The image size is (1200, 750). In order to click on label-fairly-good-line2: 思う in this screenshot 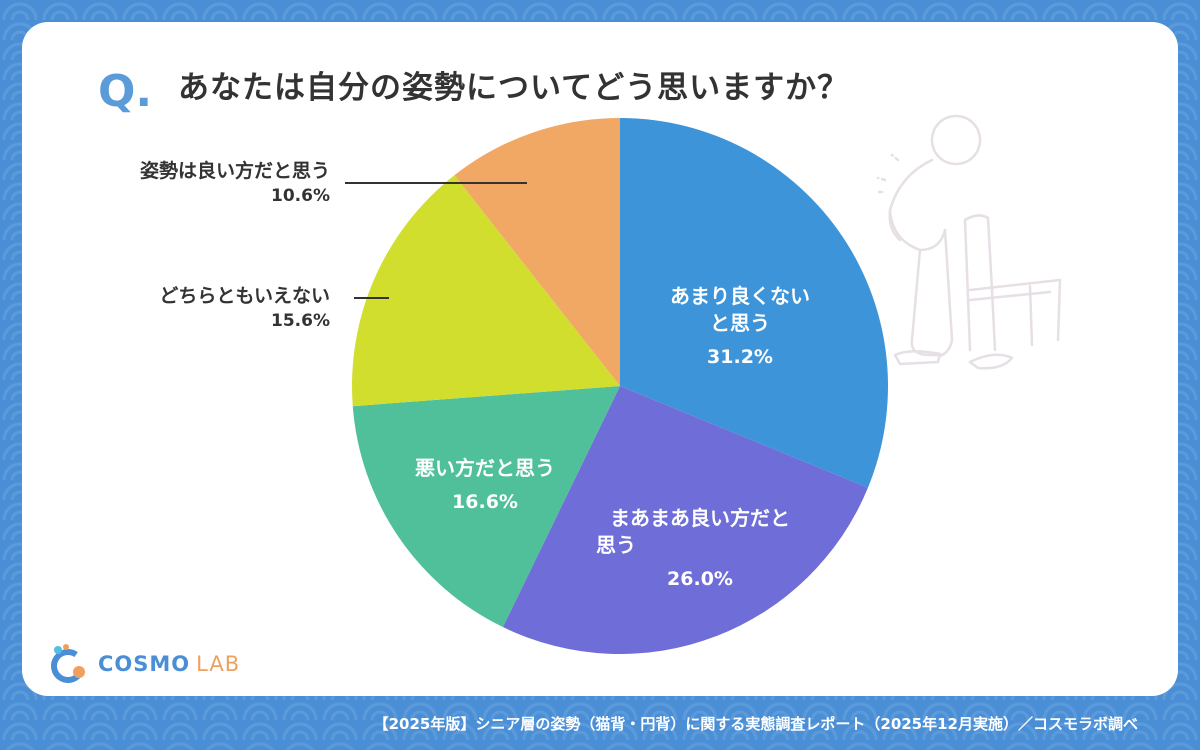, I will do `click(616, 545)`.